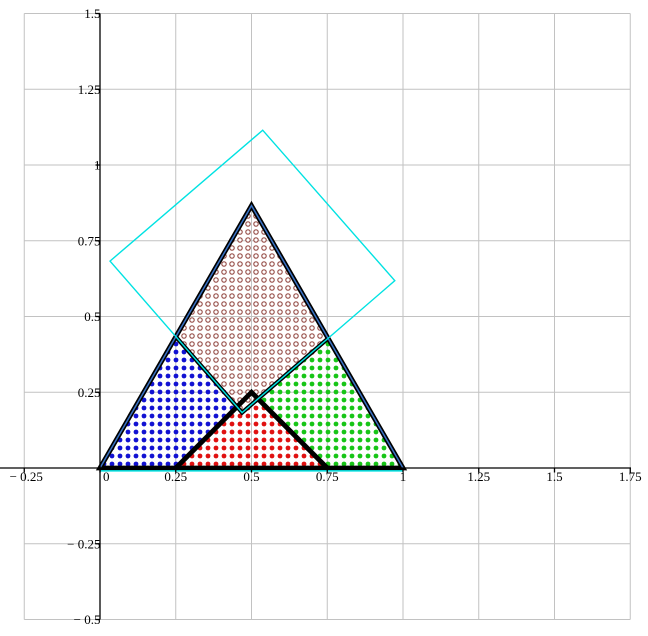 This screenshot has height=636, width=648. I want to click on y-tick-label: 1, so click(97, 165).